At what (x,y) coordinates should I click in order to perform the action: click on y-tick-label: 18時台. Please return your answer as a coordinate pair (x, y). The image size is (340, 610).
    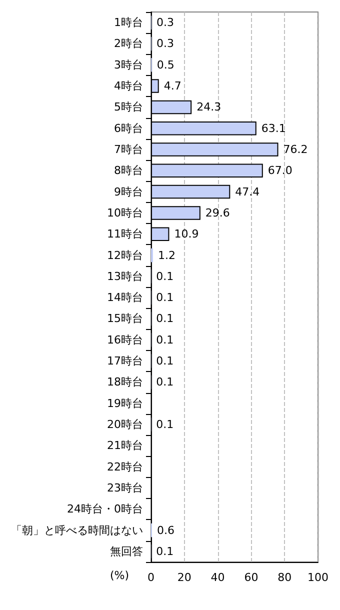
    Looking at the image, I should click on (125, 382).